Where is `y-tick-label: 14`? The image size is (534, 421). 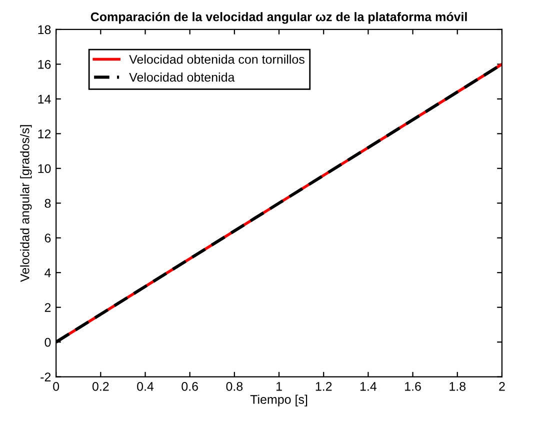
y-tick-label: 14 is located at coordinates (44, 99).